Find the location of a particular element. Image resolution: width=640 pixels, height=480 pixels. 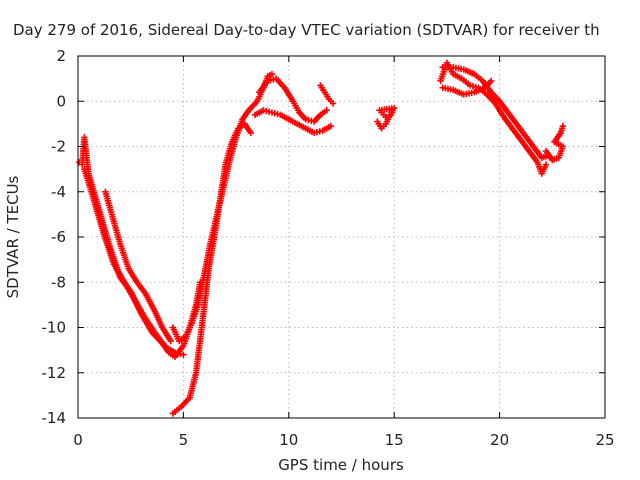

y-tick-label: -2 is located at coordinates (58, 147).